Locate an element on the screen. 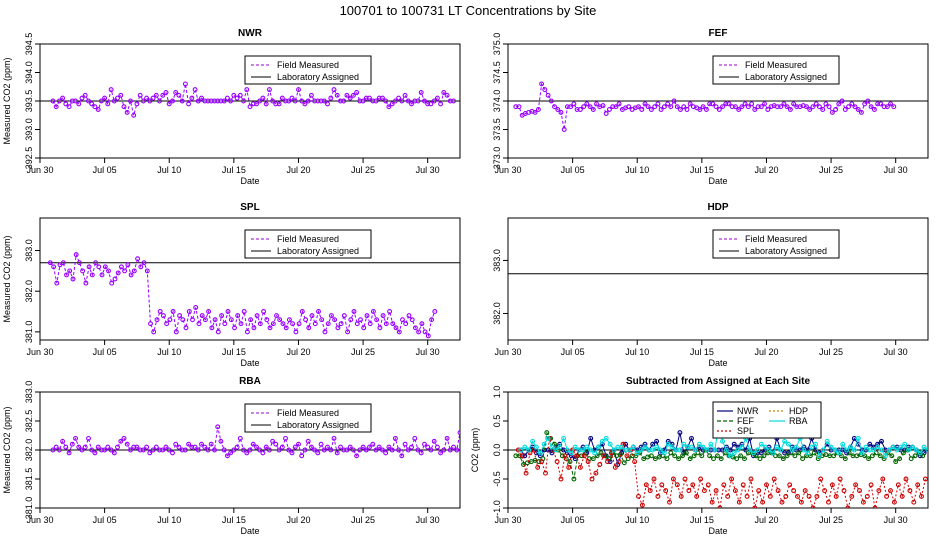 The image size is (936, 540). y-tick-label: 374.5 is located at coordinates (497, 72).